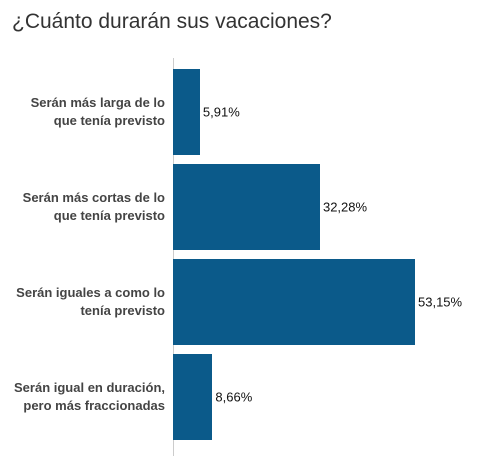  I want to click on value-label: 53,15%, so click(440, 302).